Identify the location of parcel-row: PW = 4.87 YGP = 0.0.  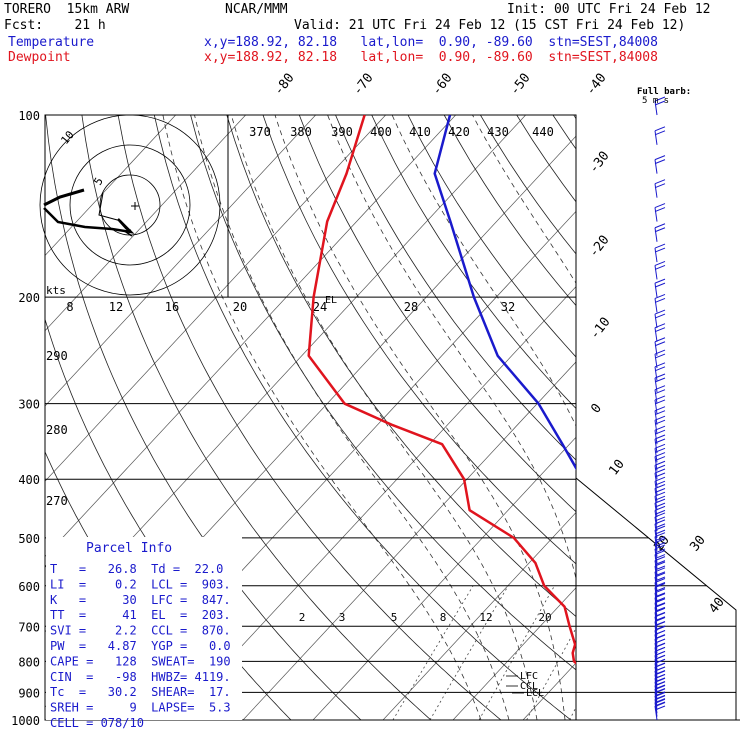
(140, 646).